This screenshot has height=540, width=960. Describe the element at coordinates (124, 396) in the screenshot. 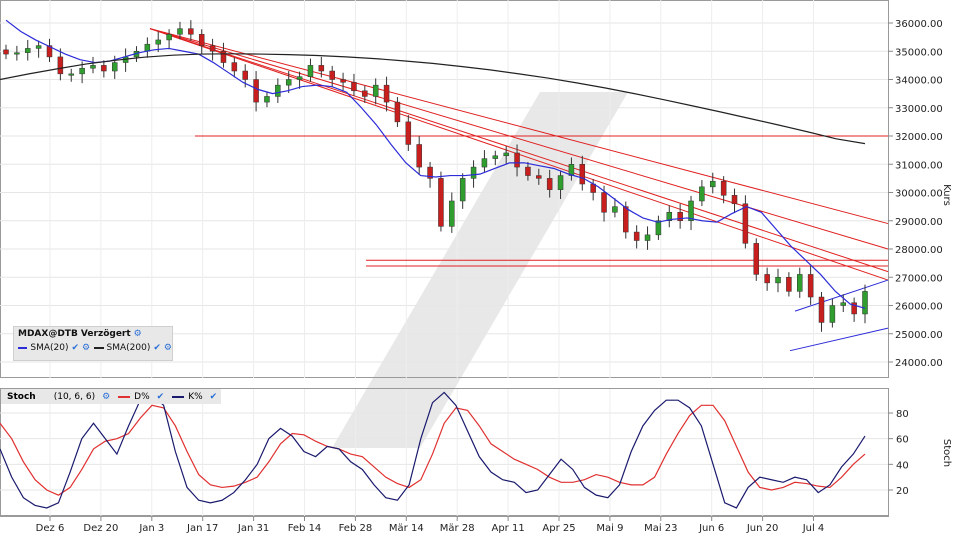

I see `d-swatch` at that location.